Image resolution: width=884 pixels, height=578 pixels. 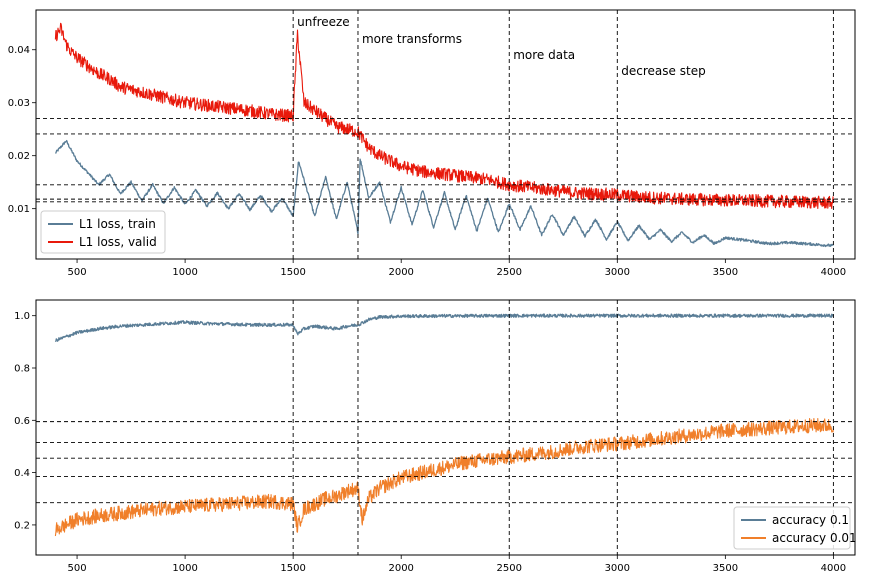 What do you see at coordinates (19, 103) in the screenshot?
I see `y-tick-label: 0.03` at bounding box center [19, 103].